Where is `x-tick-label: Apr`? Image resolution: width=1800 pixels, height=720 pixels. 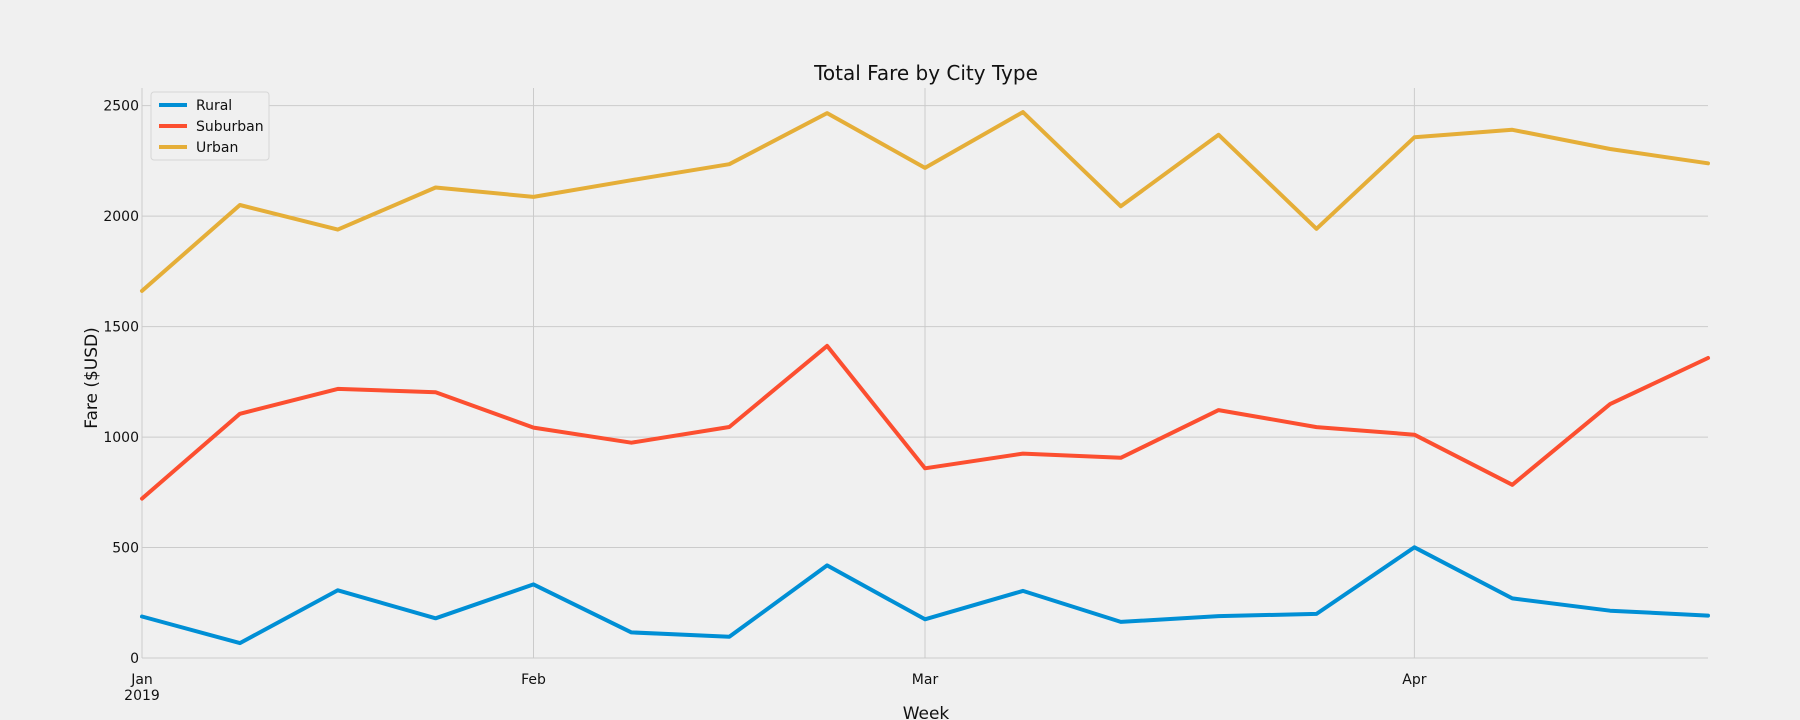
x-tick-label: Apr is located at coordinates (1414, 680).